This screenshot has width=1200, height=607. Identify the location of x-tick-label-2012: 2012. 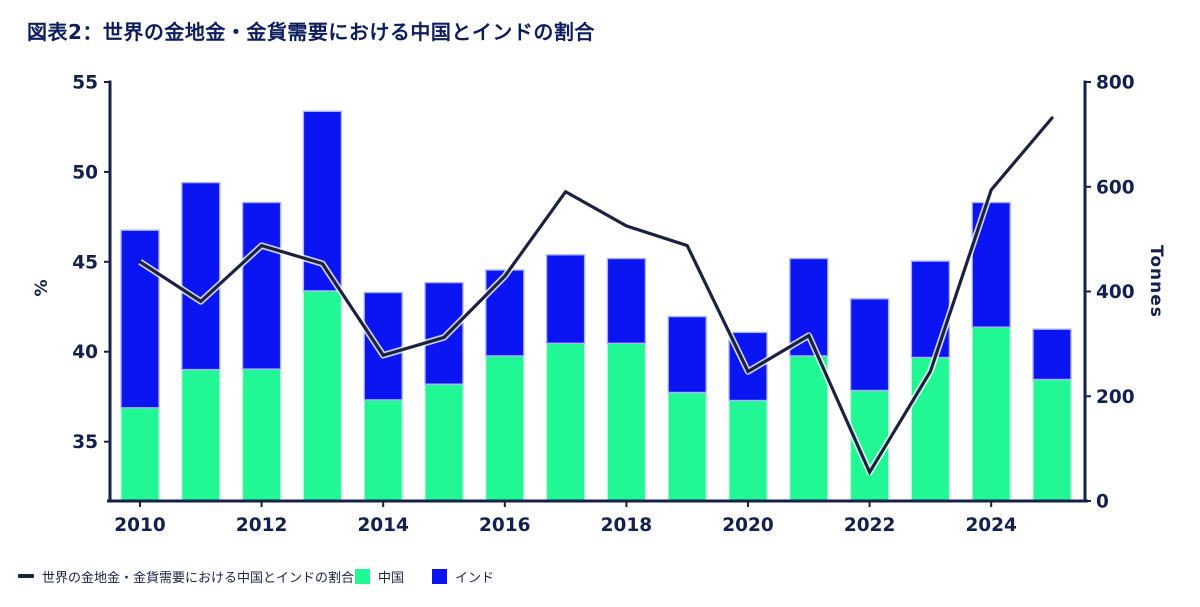
(262, 525).